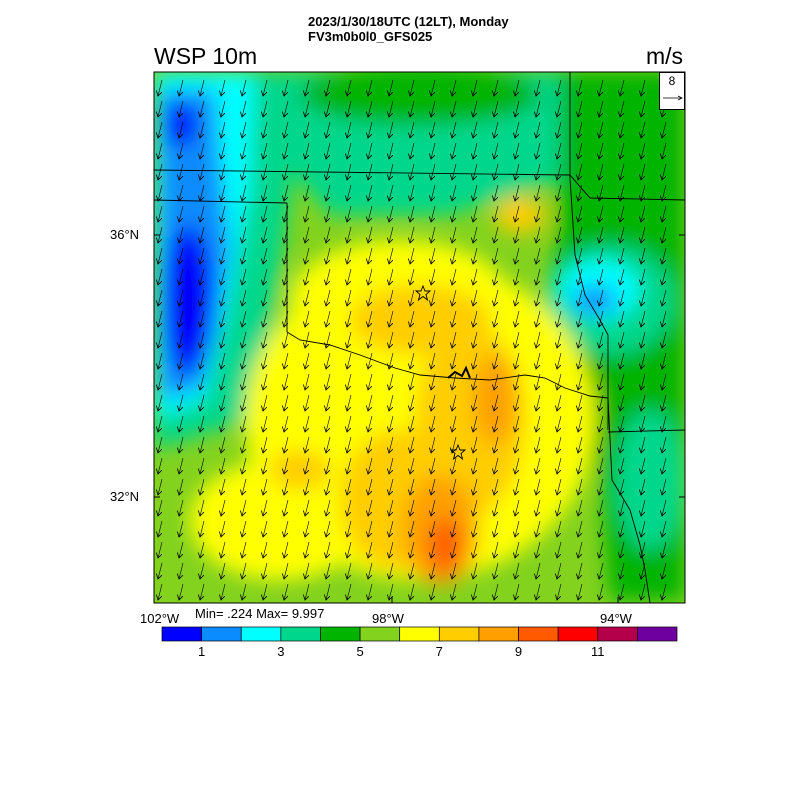  I want to click on lat-label-36n: 36°N, so click(125, 234).